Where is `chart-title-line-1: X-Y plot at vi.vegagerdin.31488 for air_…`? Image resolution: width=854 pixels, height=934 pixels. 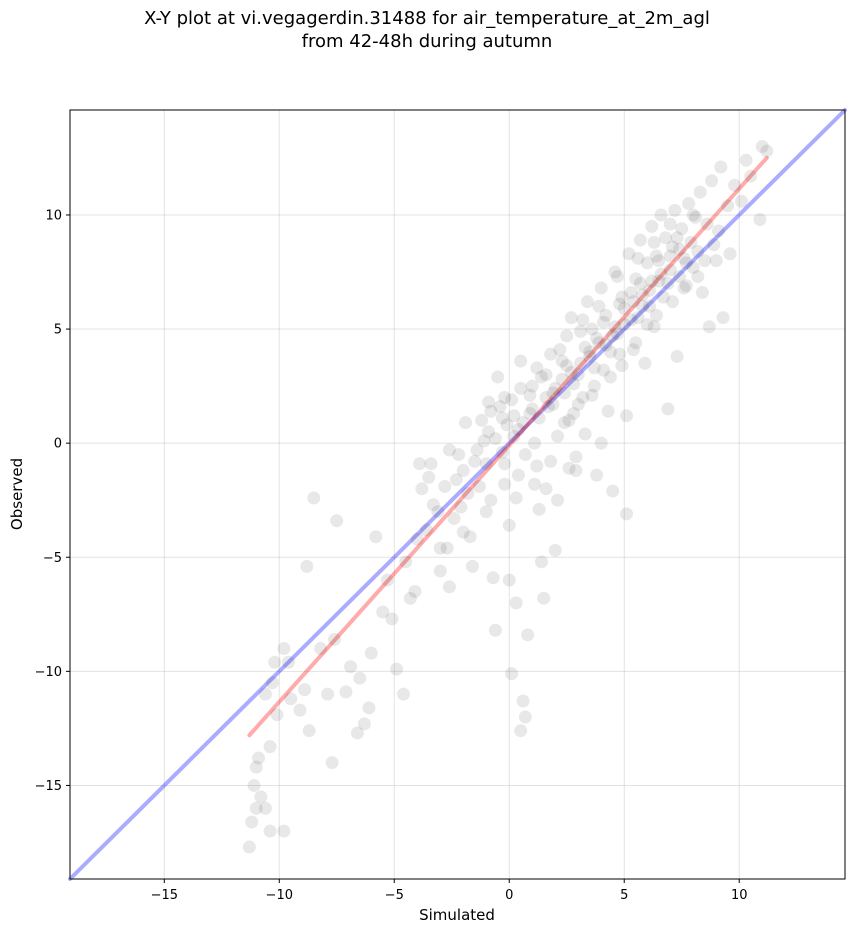 chart-title-line-1: X-Y plot at vi.vegagerdin.31488 for air_… is located at coordinates (427, 18).